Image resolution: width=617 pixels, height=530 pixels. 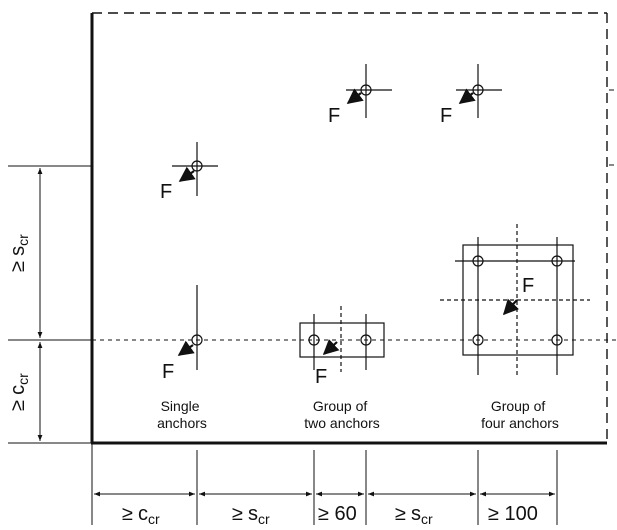 What do you see at coordinates (520, 414) in the screenshot?
I see `caption-group-four: Group of four anchors` at bounding box center [520, 414].